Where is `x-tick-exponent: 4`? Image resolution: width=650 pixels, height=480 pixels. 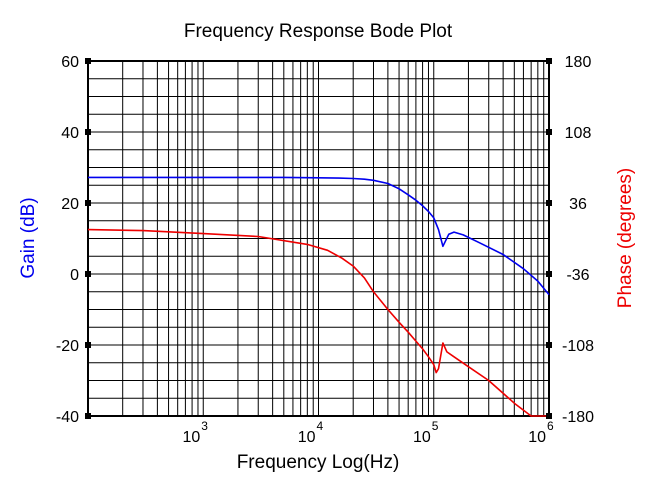 x-tick-exponent: 4 is located at coordinates (320, 426).